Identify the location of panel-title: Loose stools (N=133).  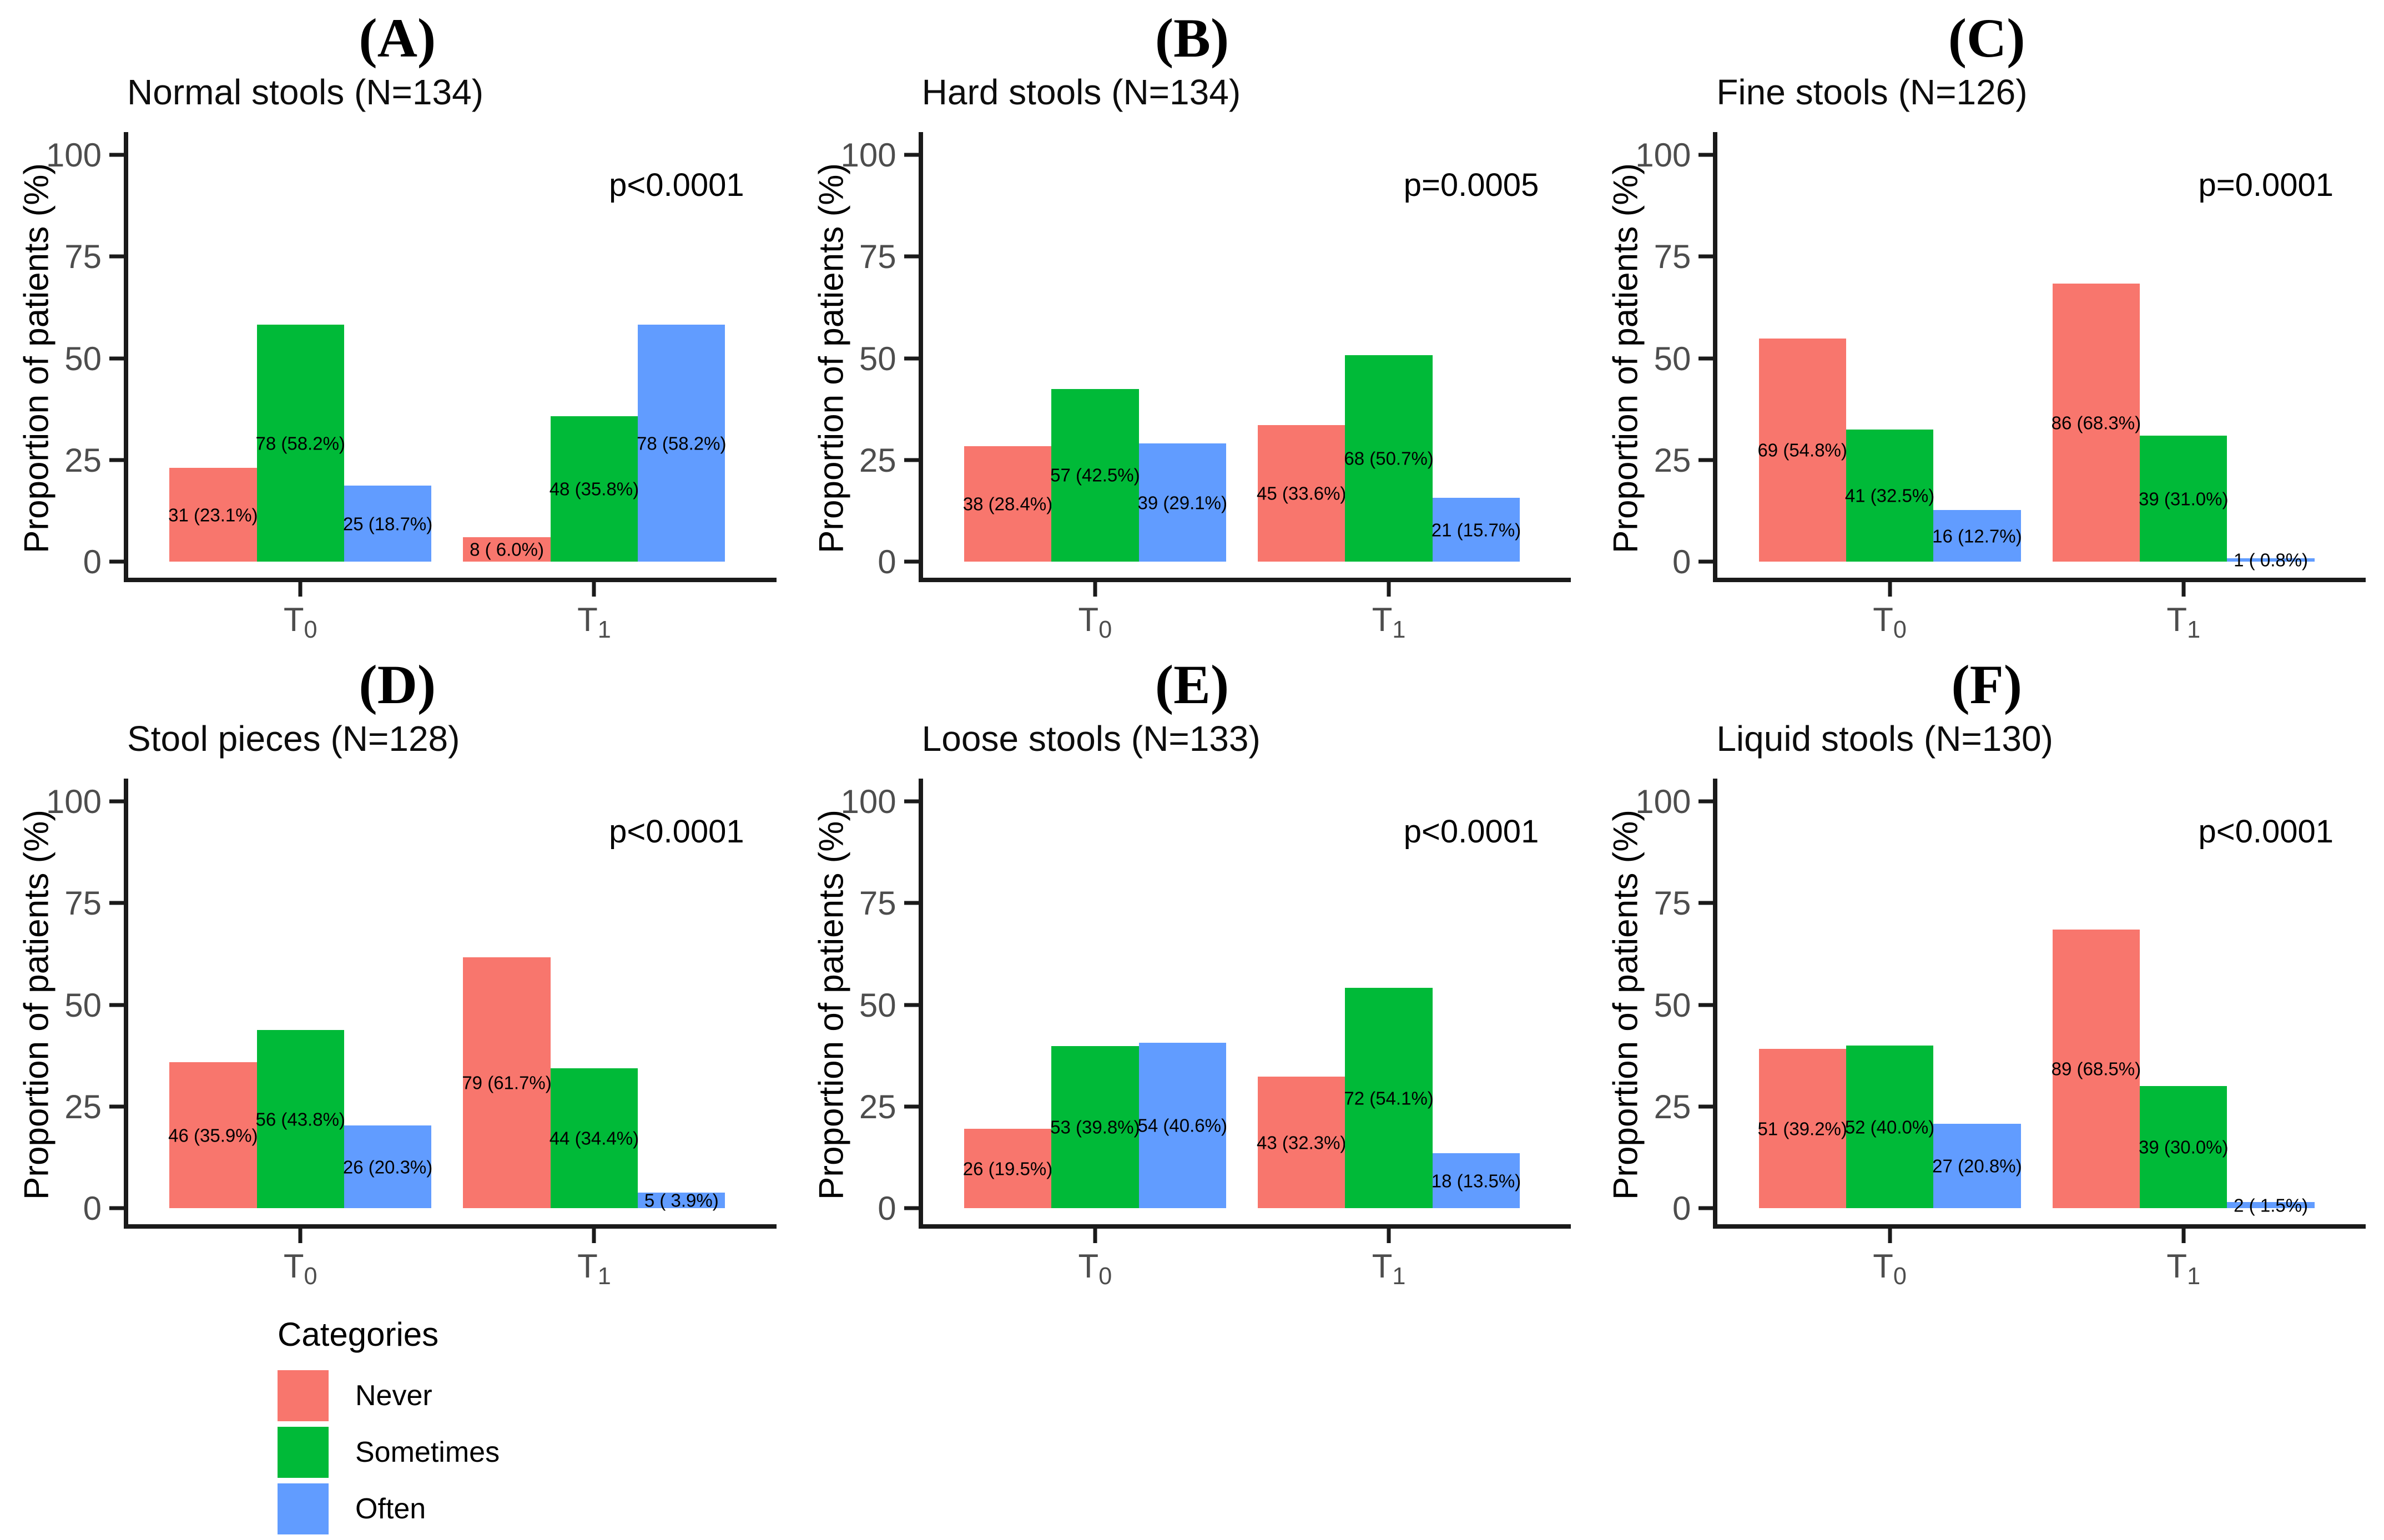
(1091, 739).